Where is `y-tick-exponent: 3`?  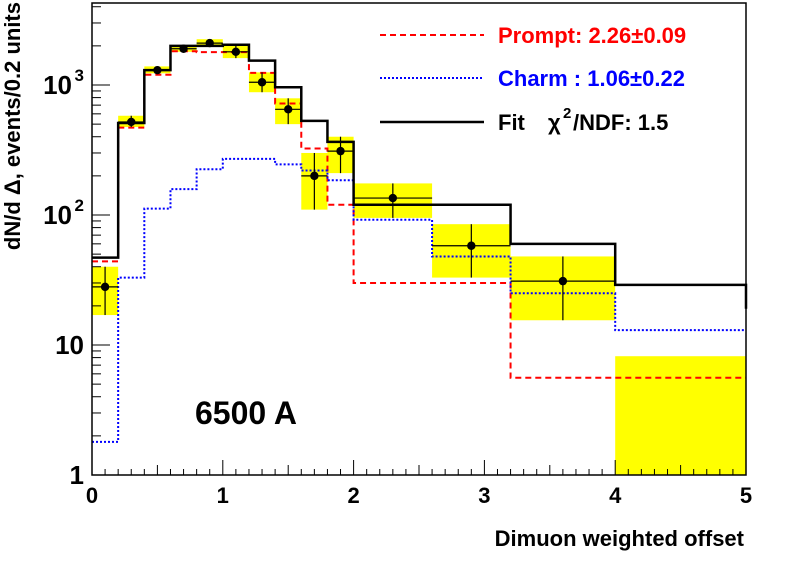 y-tick-exponent: 3 is located at coordinates (79, 75).